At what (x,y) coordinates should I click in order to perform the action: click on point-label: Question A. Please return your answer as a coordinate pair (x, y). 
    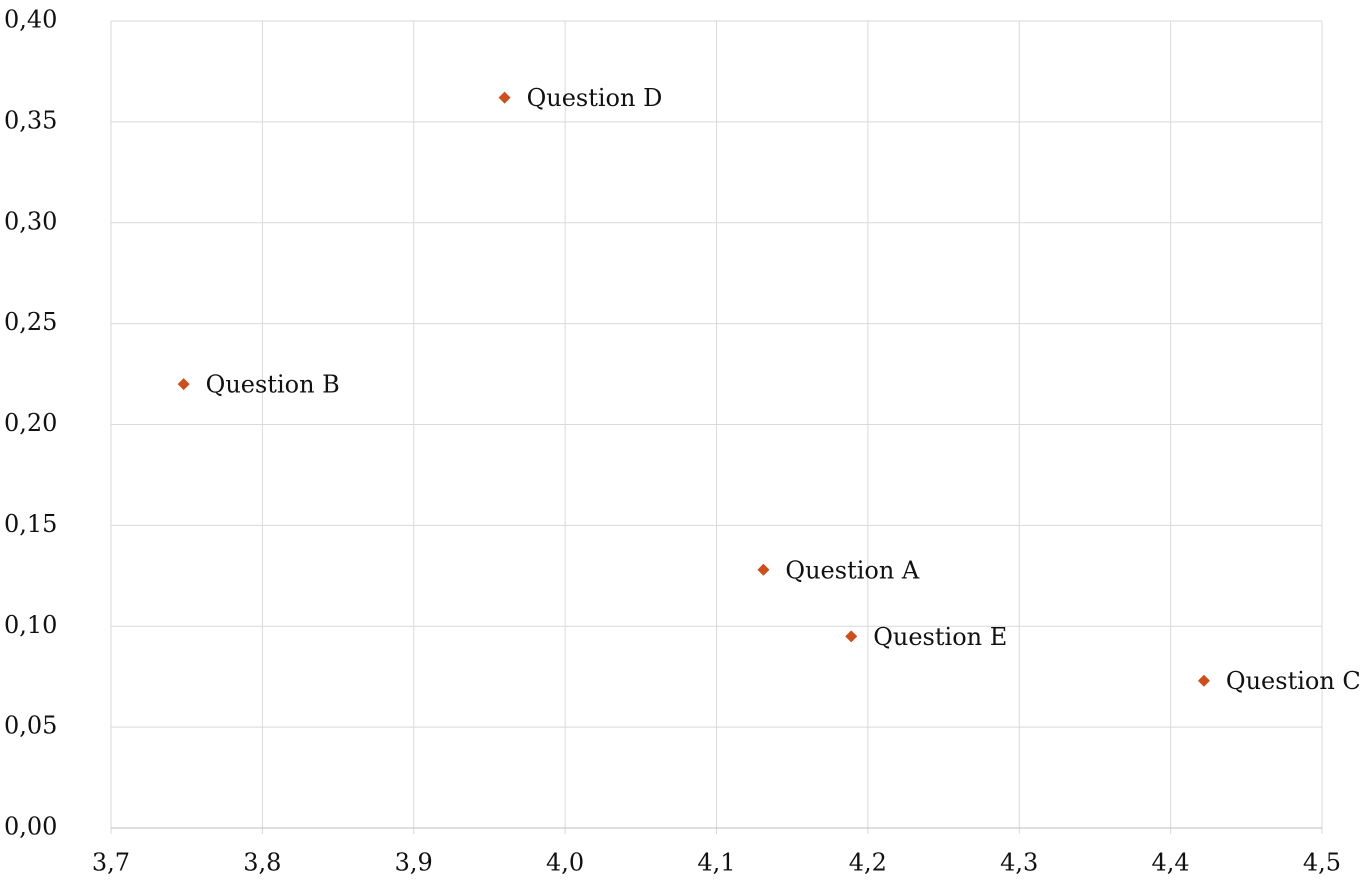
    Looking at the image, I should click on (852, 570).